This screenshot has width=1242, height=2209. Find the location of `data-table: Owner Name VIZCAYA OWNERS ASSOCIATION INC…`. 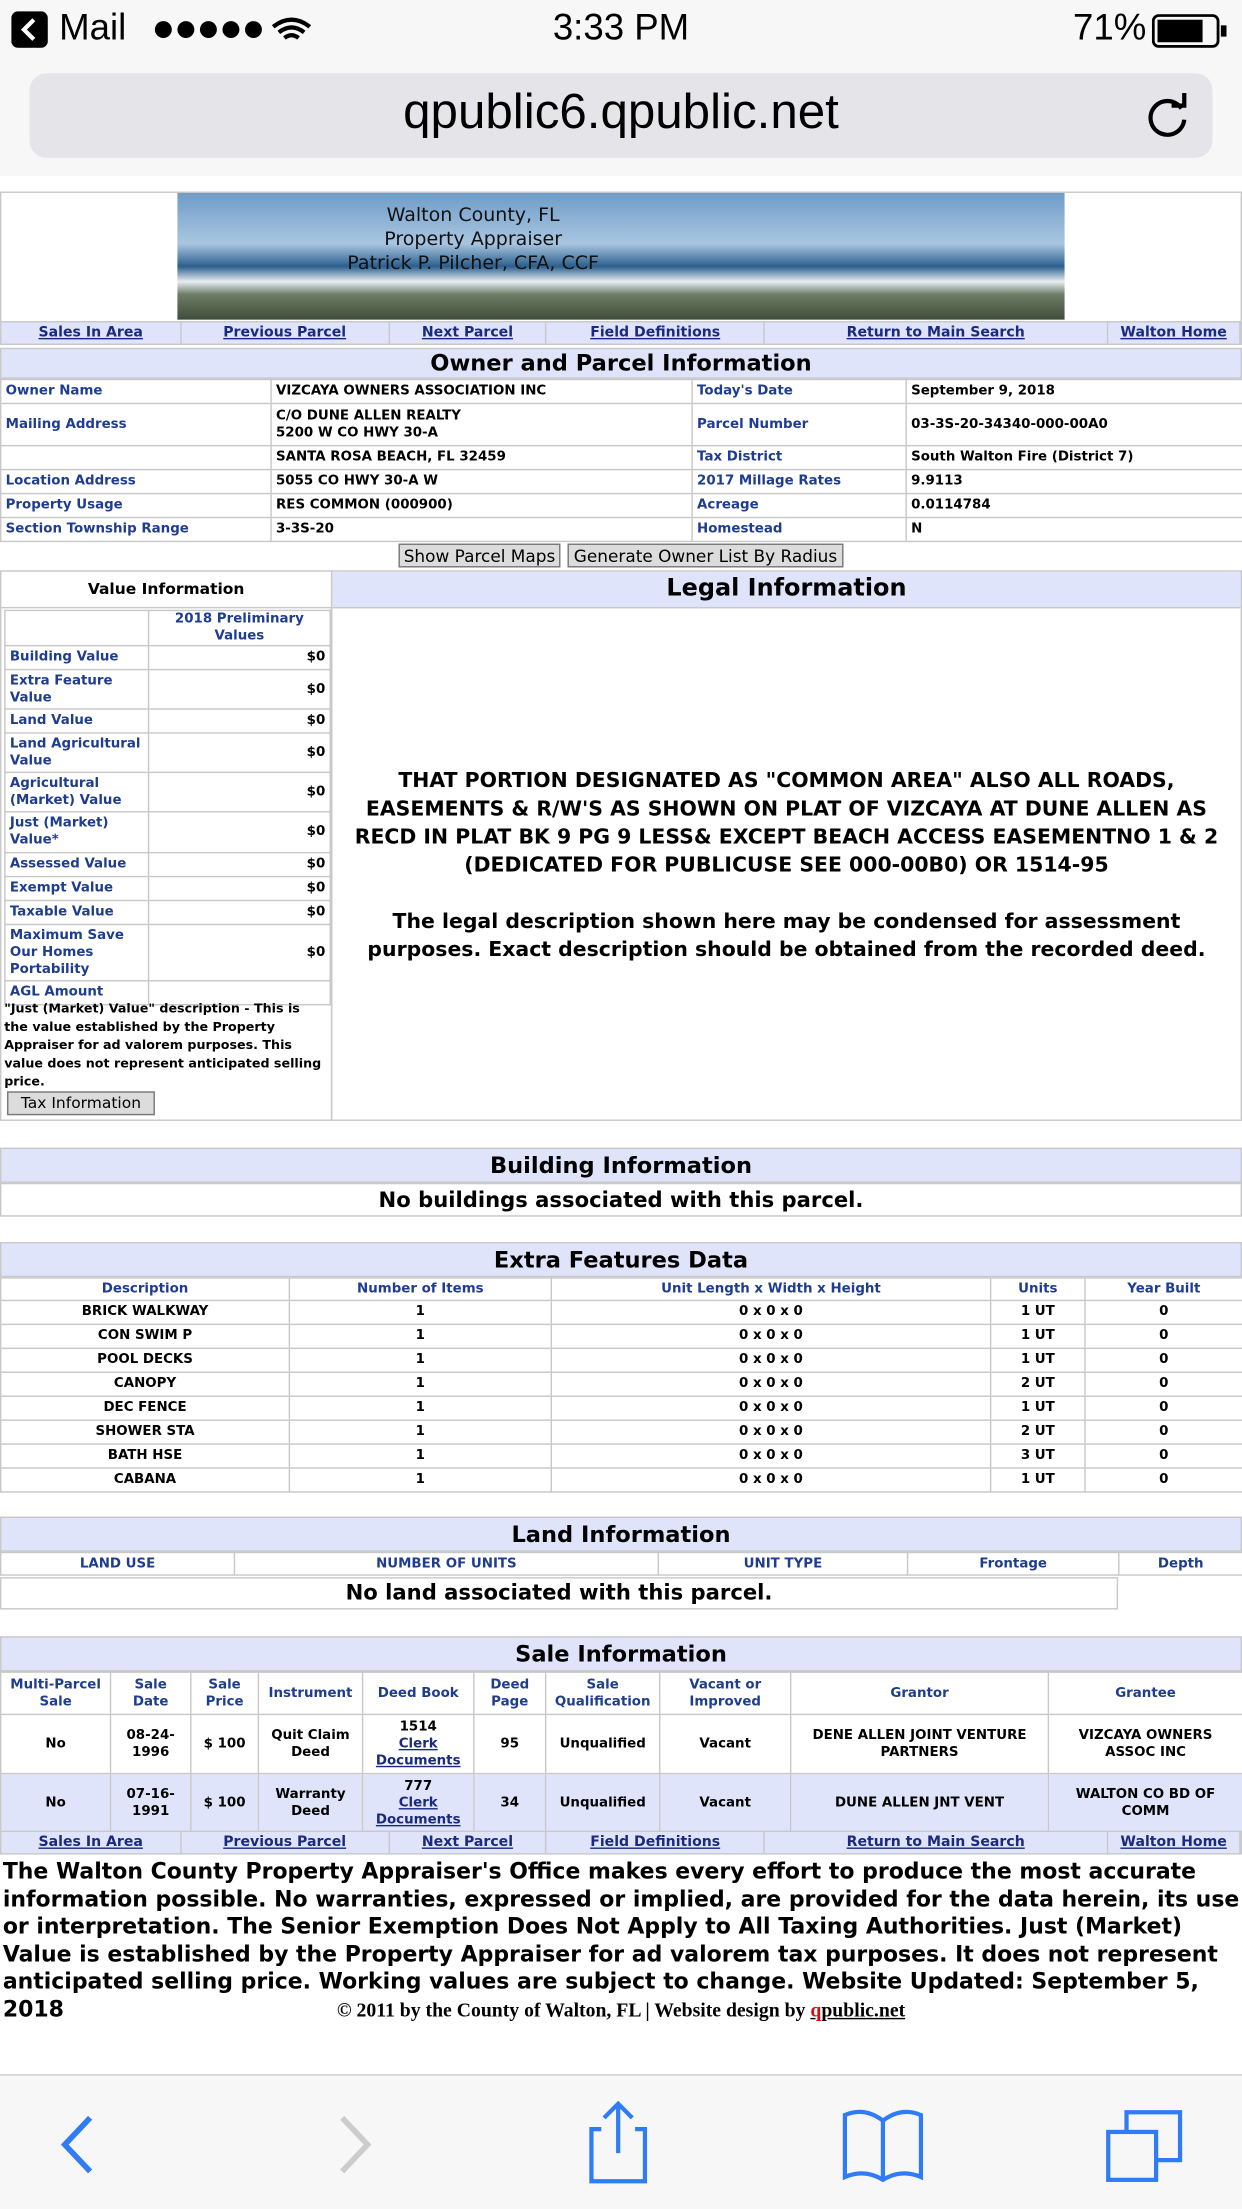

data-table: Owner Name VIZCAYA OWNERS ASSOCIATION INC… is located at coordinates (621, 460).